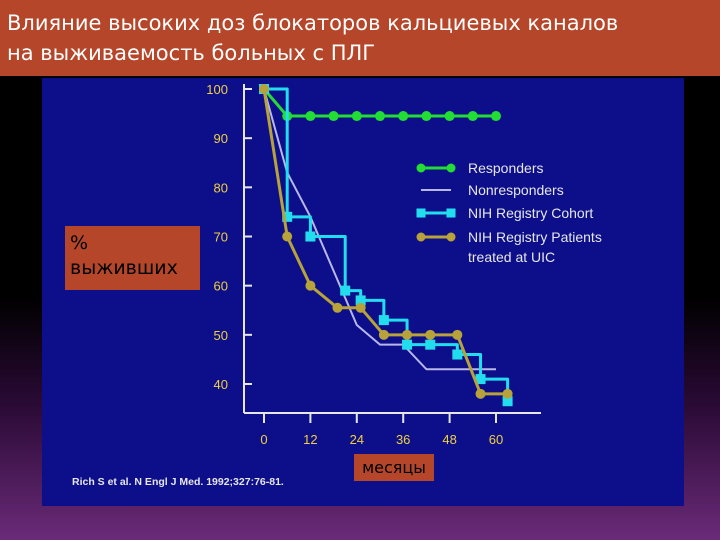  What do you see at coordinates (191, 53) in the screenshot?
I see `slide-title-line-2: на выживаемость больных с ПЛГ` at bounding box center [191, 53].